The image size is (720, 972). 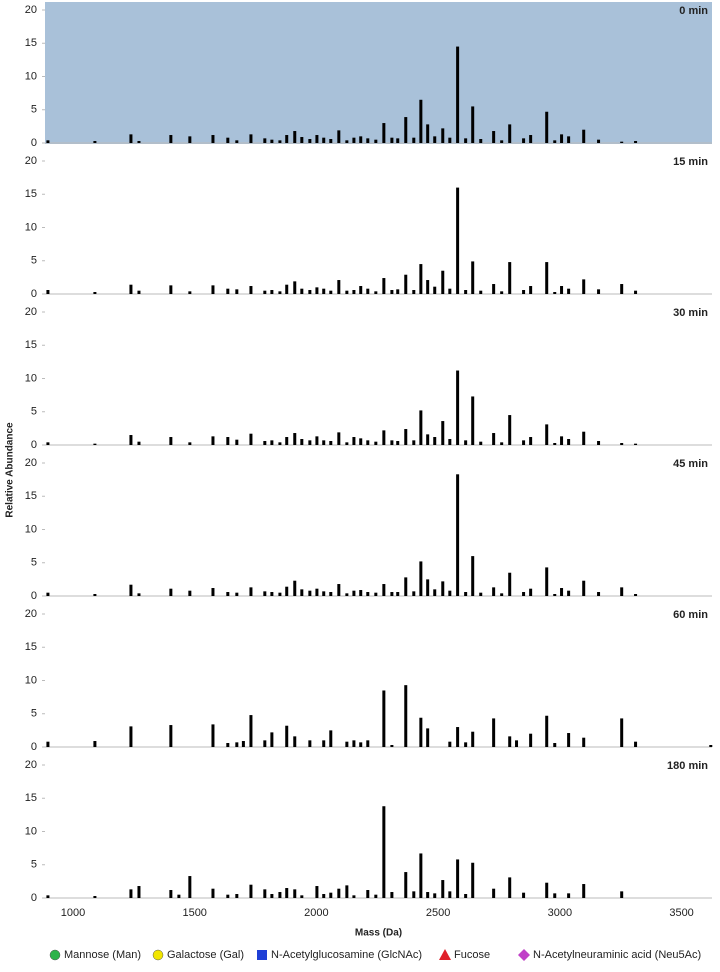 What do you see at coordinates (524, 955) in the screenshot?
I see `legend-symbol` at bounding box center [524, 955].